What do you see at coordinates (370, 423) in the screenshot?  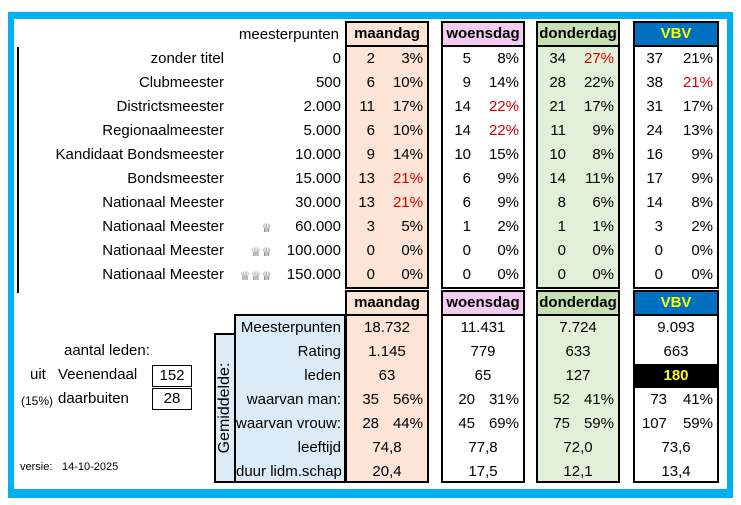 I see `stat-count: 28` at bounding box center [370, 423].